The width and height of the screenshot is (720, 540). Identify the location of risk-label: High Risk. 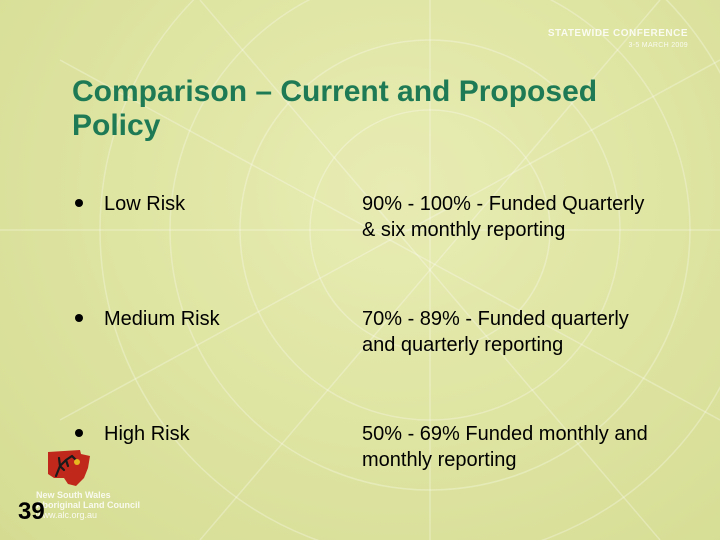
(147, 434).